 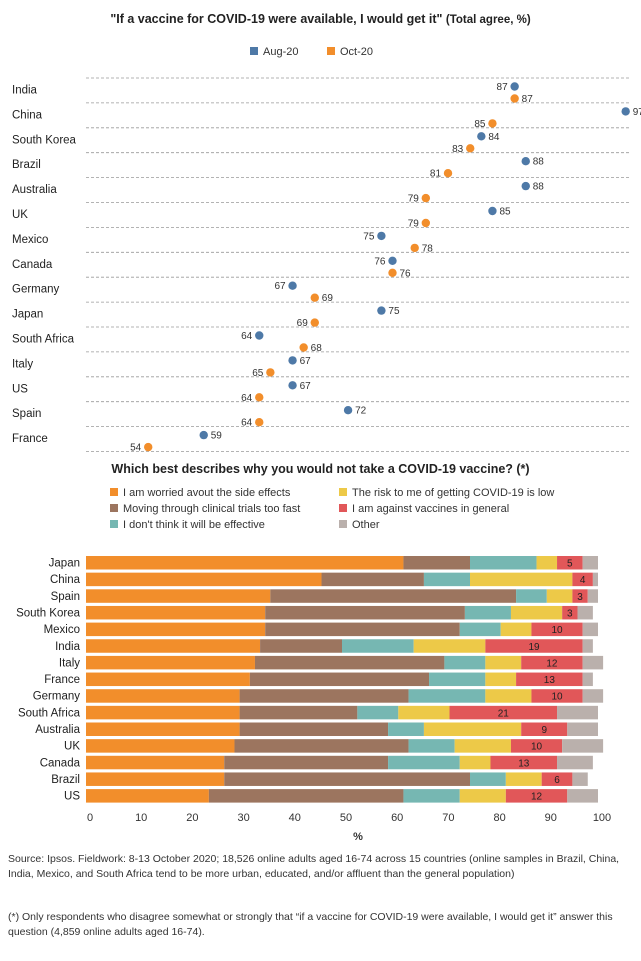 I want to click on data-label-aug-20: 76, so click(x=380, y=261).